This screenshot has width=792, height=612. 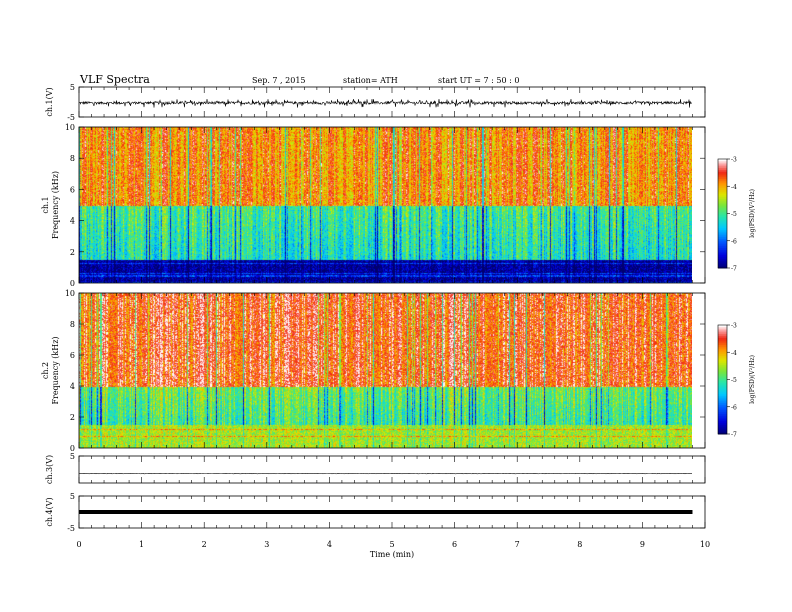 What do you see at coordinates (734, 187) in the screenshot?
I see `colorbar-tick-label: -4` at bounding box center [734, 187].